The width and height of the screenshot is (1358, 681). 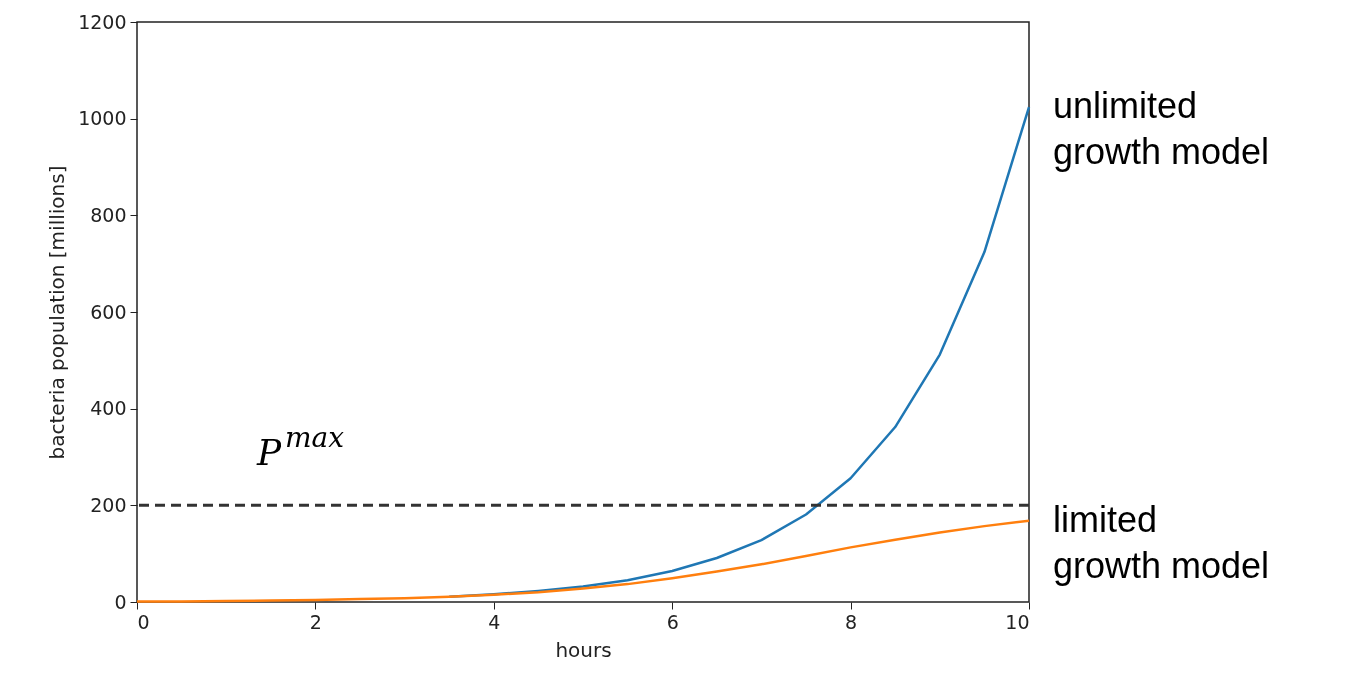 I want to click on y-axis-title: bacteria population [millions], so click(x=57, y=312).